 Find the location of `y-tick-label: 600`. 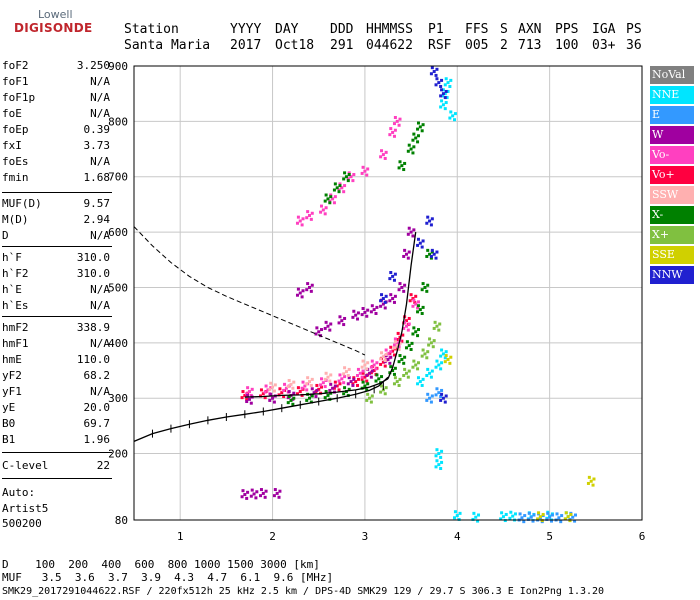

y-tick-label: 600 is located at coordinates (118, 232).